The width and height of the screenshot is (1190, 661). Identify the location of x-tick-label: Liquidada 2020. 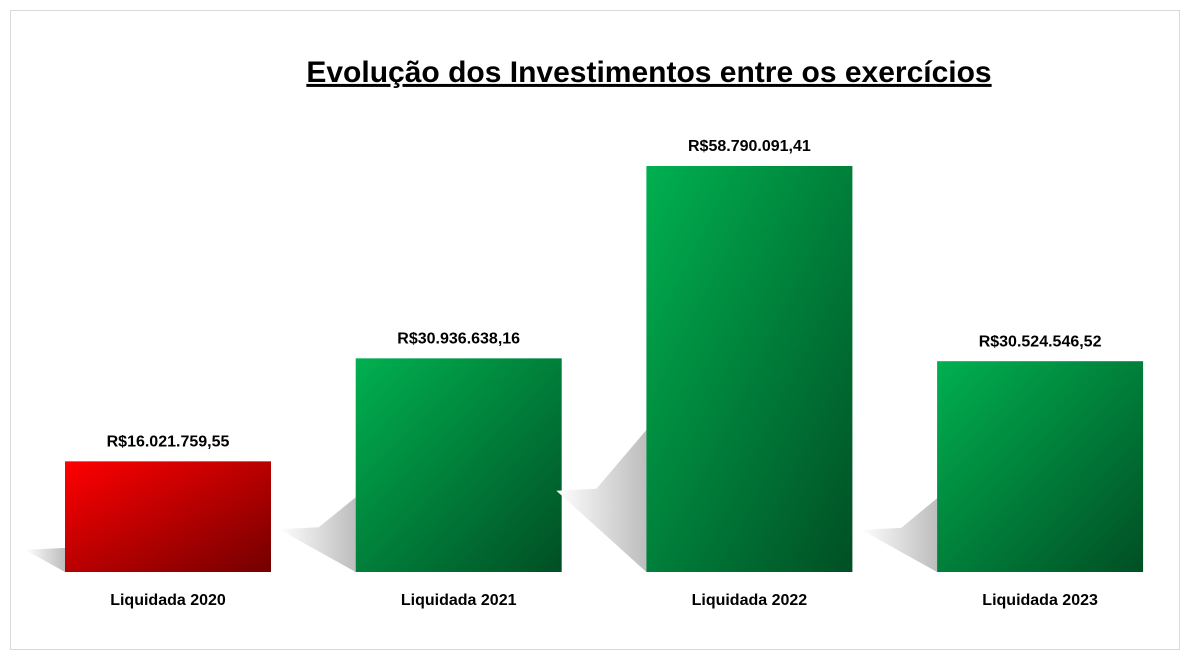
(168, 600).